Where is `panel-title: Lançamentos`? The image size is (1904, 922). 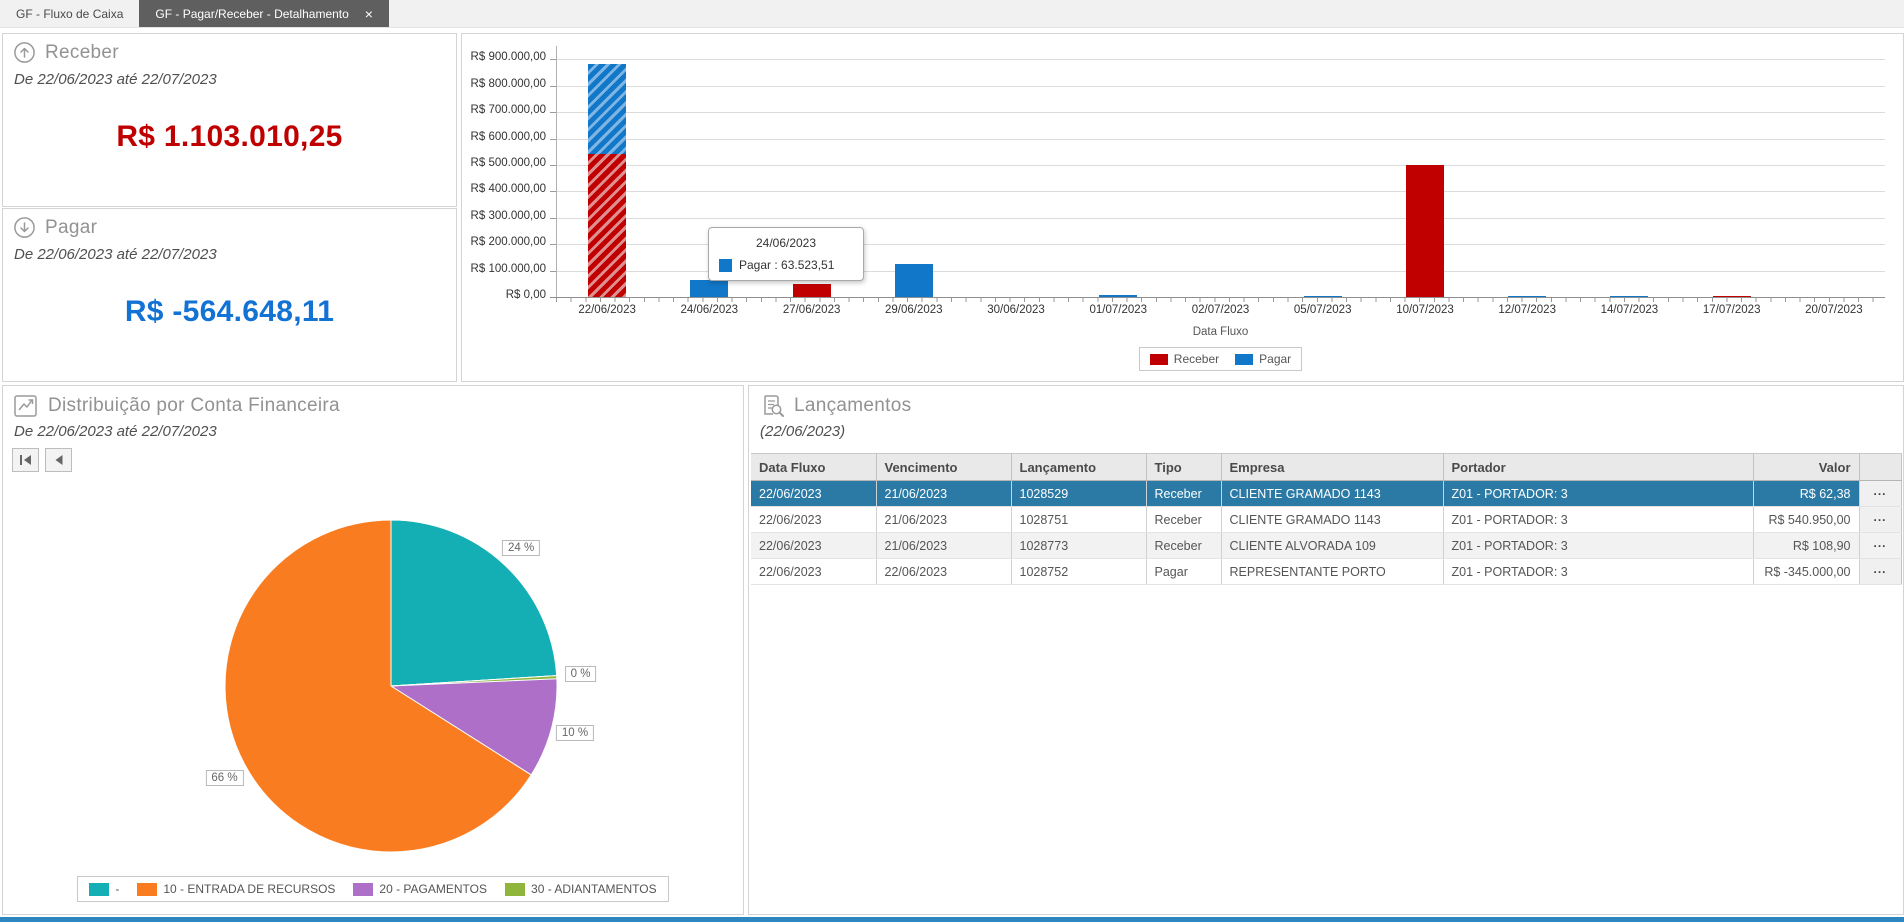 panel-title: Lançamentos is located at coordinates (853, 405).